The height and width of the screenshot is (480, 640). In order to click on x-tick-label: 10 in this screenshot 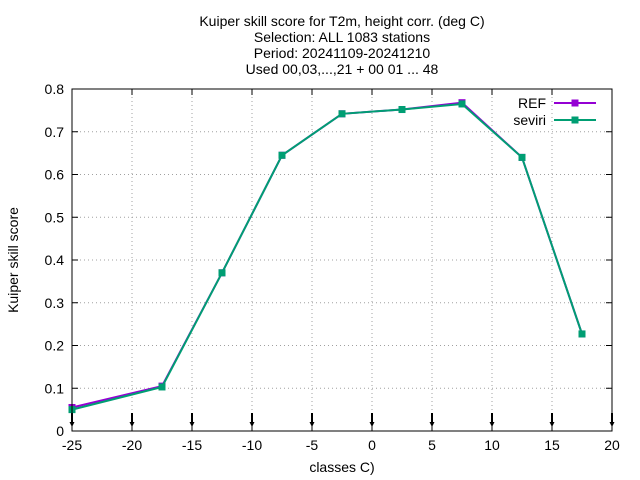, I will do `click(492, 445)`.